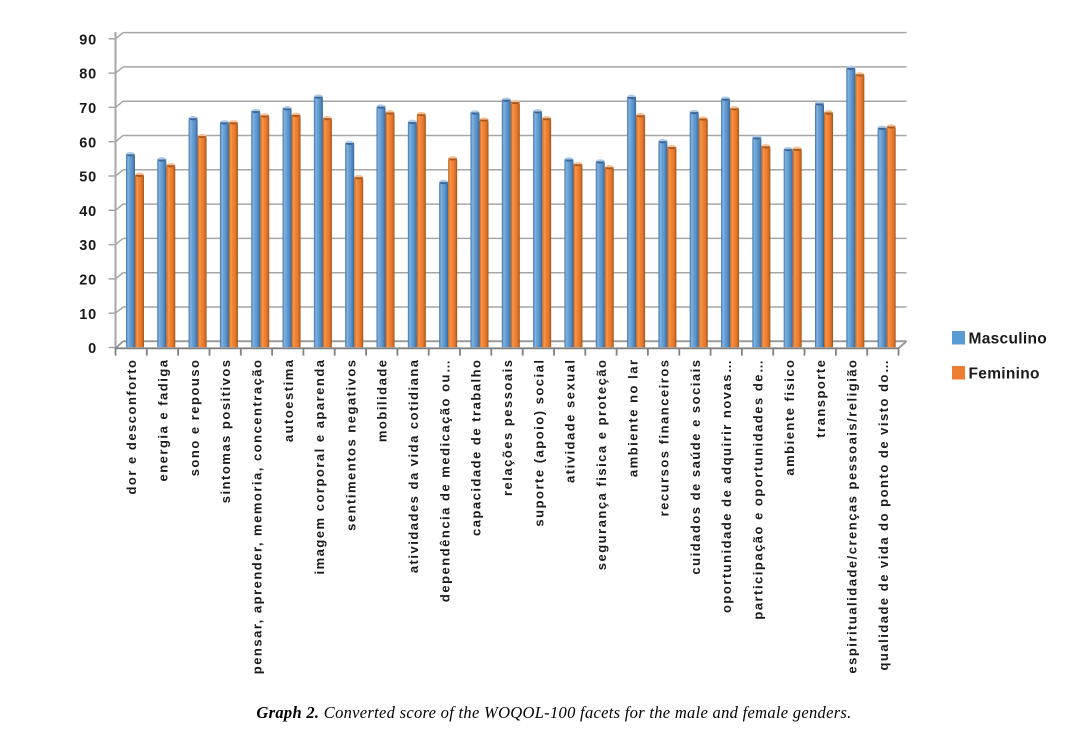 This screenshot has width=1080, height=735. Describe the element at coordinates (350, 445) in the screenshot. I see `svg-text: sentimentos negativos` at that location.